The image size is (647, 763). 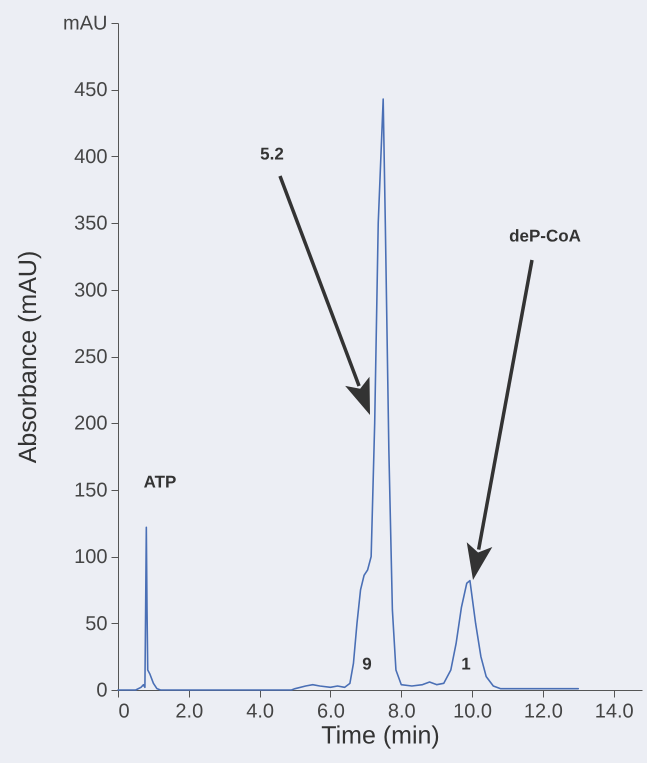 What do you see at coordinates (91, 290) in the screenshot?
I see `y-tick-label: 300` at bounding box center [91, 290].